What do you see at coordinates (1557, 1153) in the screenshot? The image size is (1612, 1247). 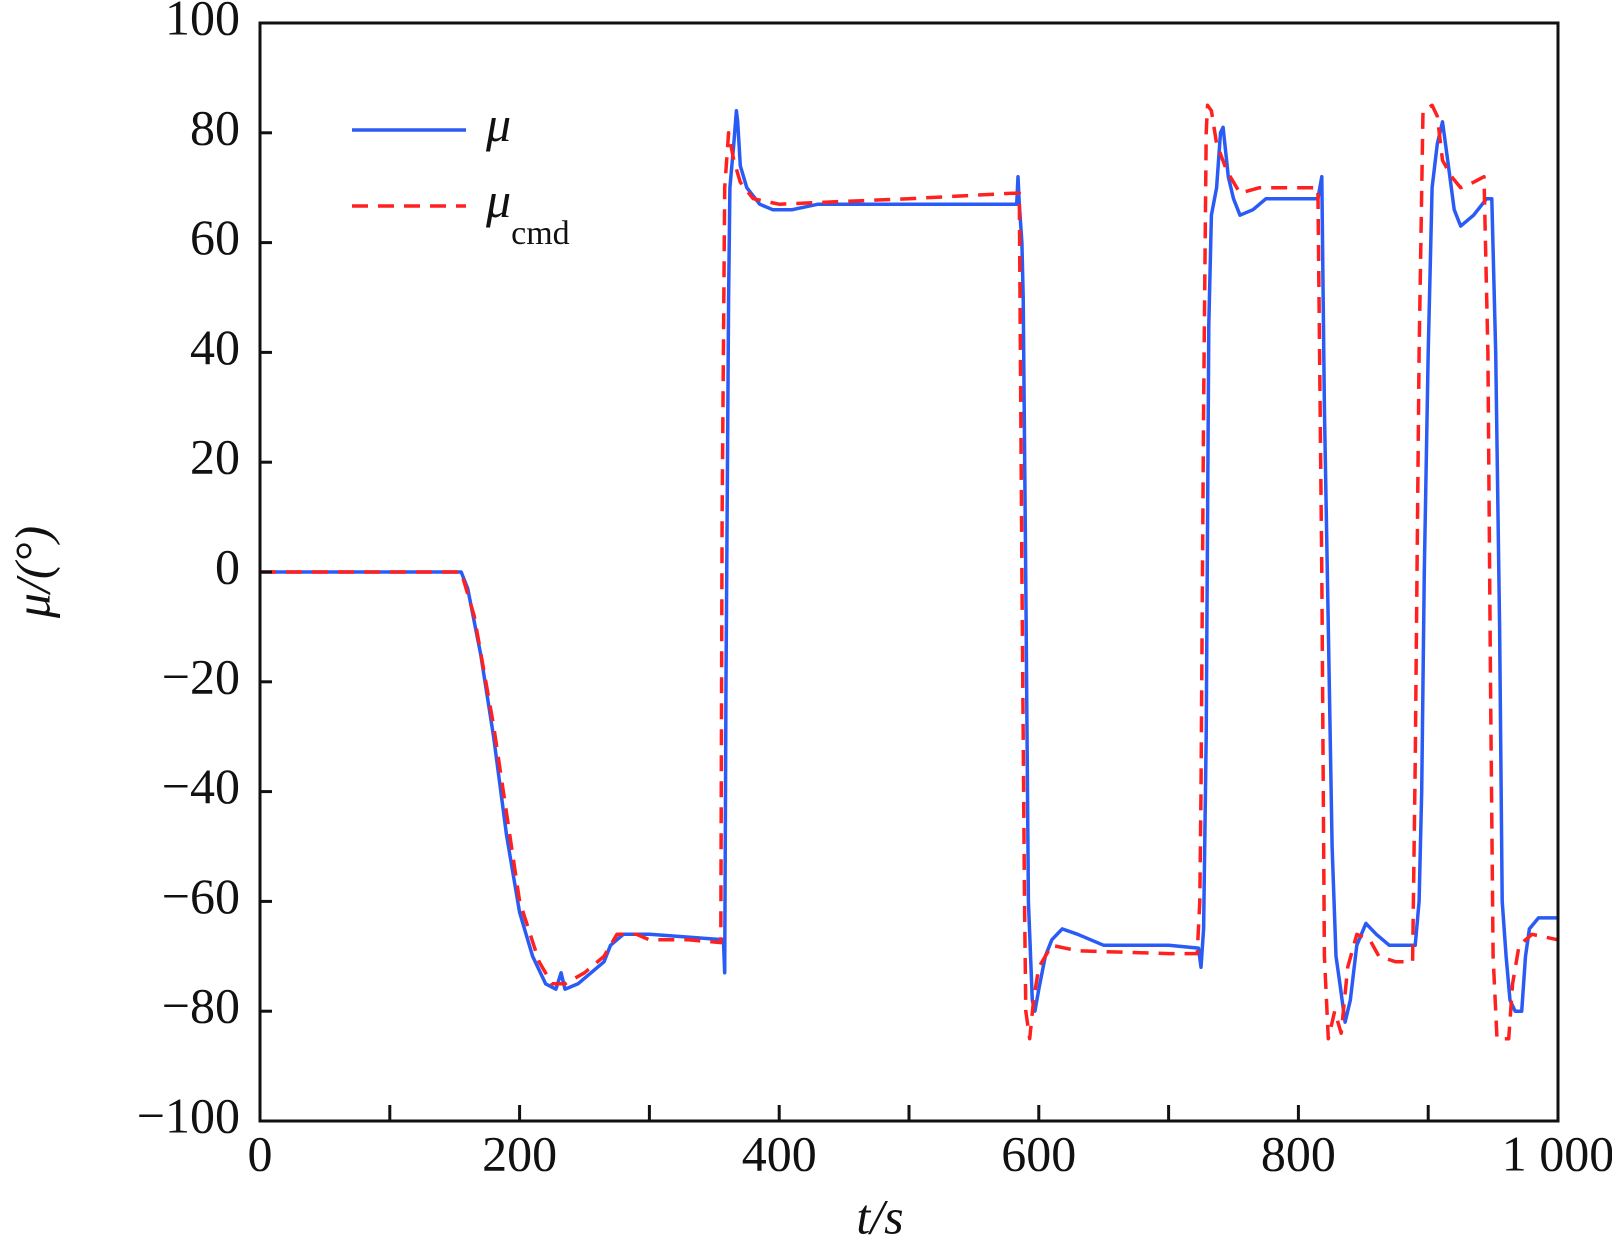 I see `x-tick-label: 1 000` at bounding box center [1557, 1153].